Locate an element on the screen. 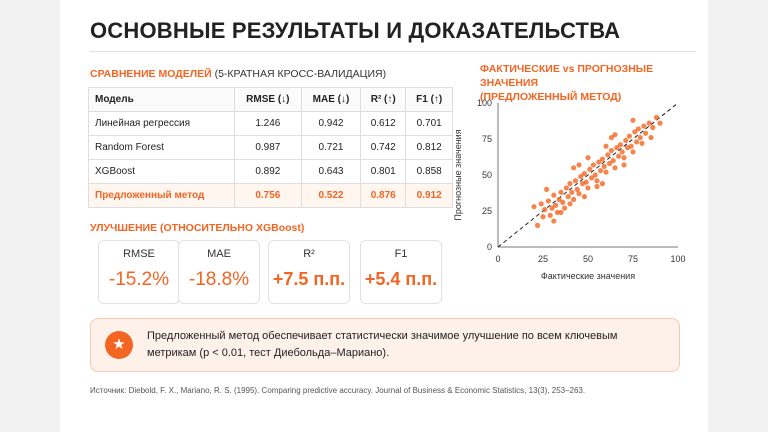 The image size is (768, 432). table-cell: 0.912 is located at coordinates (429, 195).